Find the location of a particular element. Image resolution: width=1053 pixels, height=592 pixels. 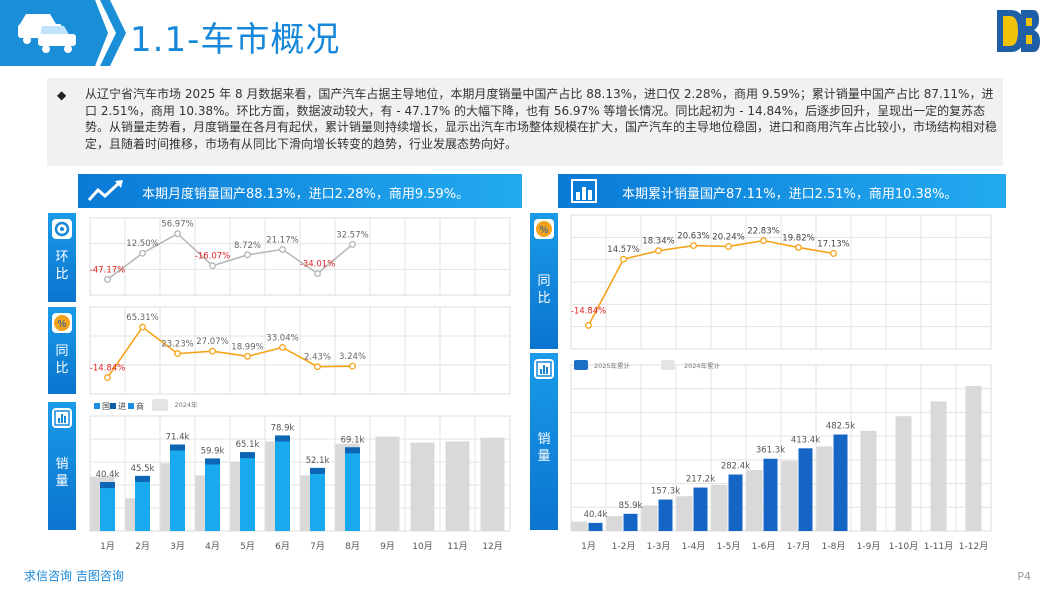

side-label-yoy: 同 比 is located at coordinates (62, 360).